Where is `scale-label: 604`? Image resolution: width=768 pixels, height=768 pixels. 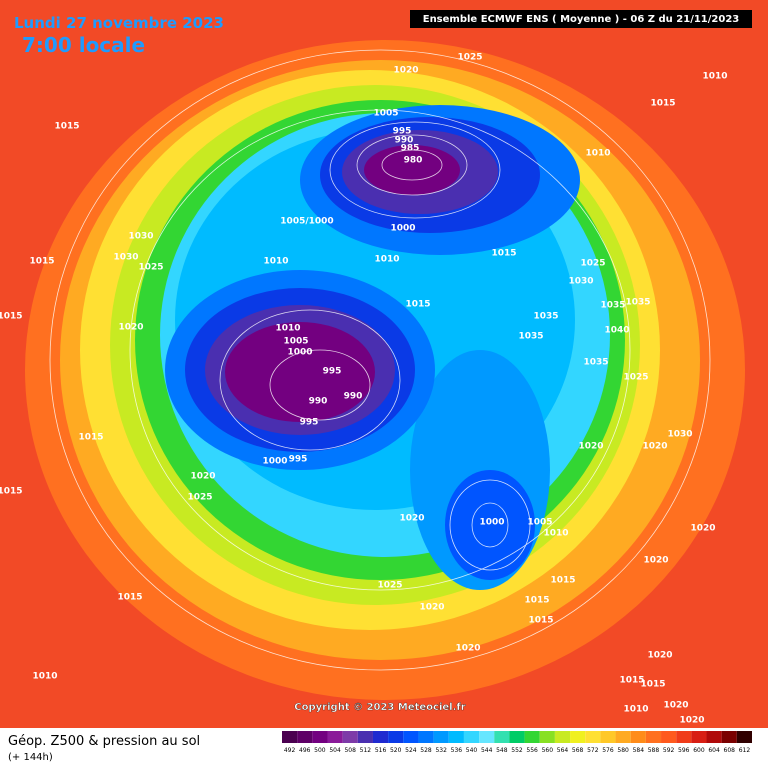 scale-label: 604 is located at coordinates (714, 750).